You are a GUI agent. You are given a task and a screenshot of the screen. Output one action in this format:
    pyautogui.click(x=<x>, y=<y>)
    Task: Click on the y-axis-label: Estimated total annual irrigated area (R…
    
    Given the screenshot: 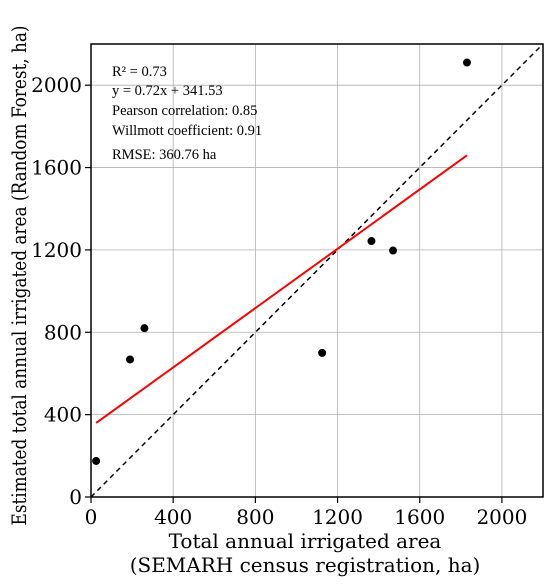 What is the action you would take?
    pyautogui.click(x=19, y=276)
    